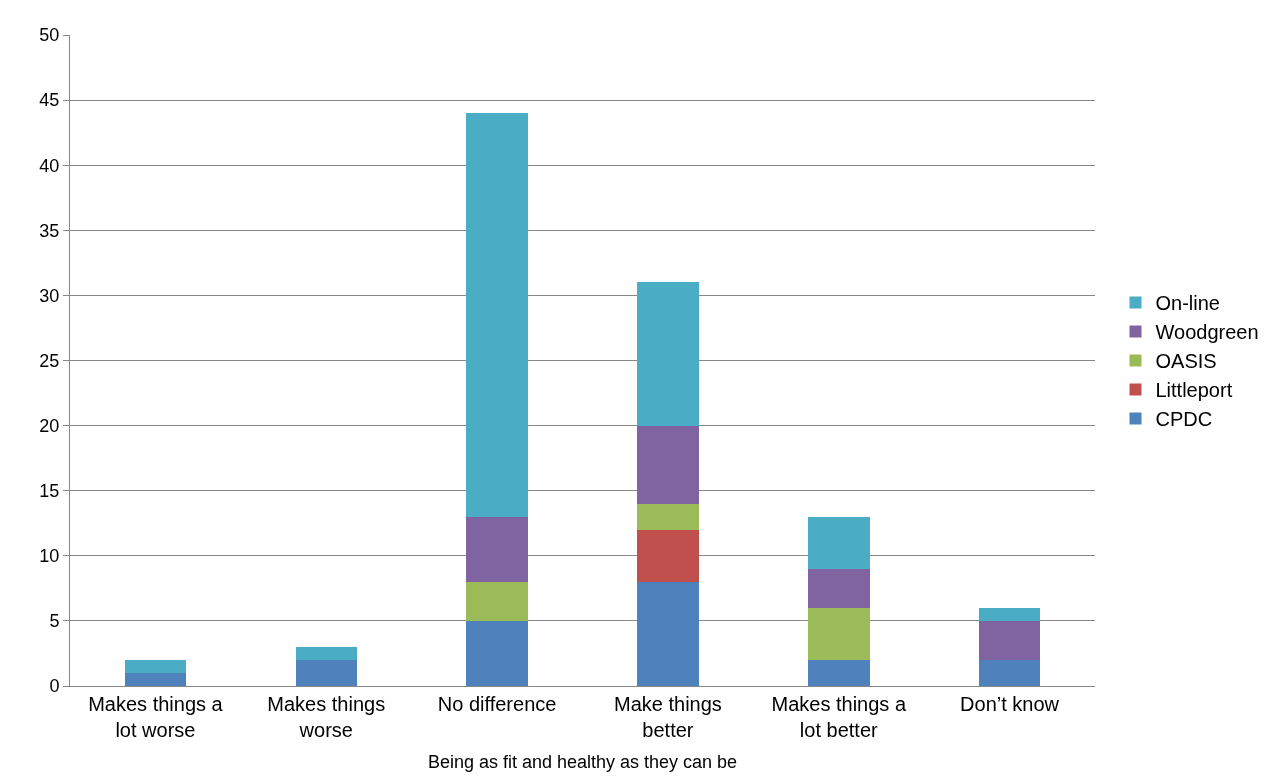  What do you see at coordinates (497, 704) in the screenshot?
I see `x-tick-label: No difference` at bounding box center [497, 704].